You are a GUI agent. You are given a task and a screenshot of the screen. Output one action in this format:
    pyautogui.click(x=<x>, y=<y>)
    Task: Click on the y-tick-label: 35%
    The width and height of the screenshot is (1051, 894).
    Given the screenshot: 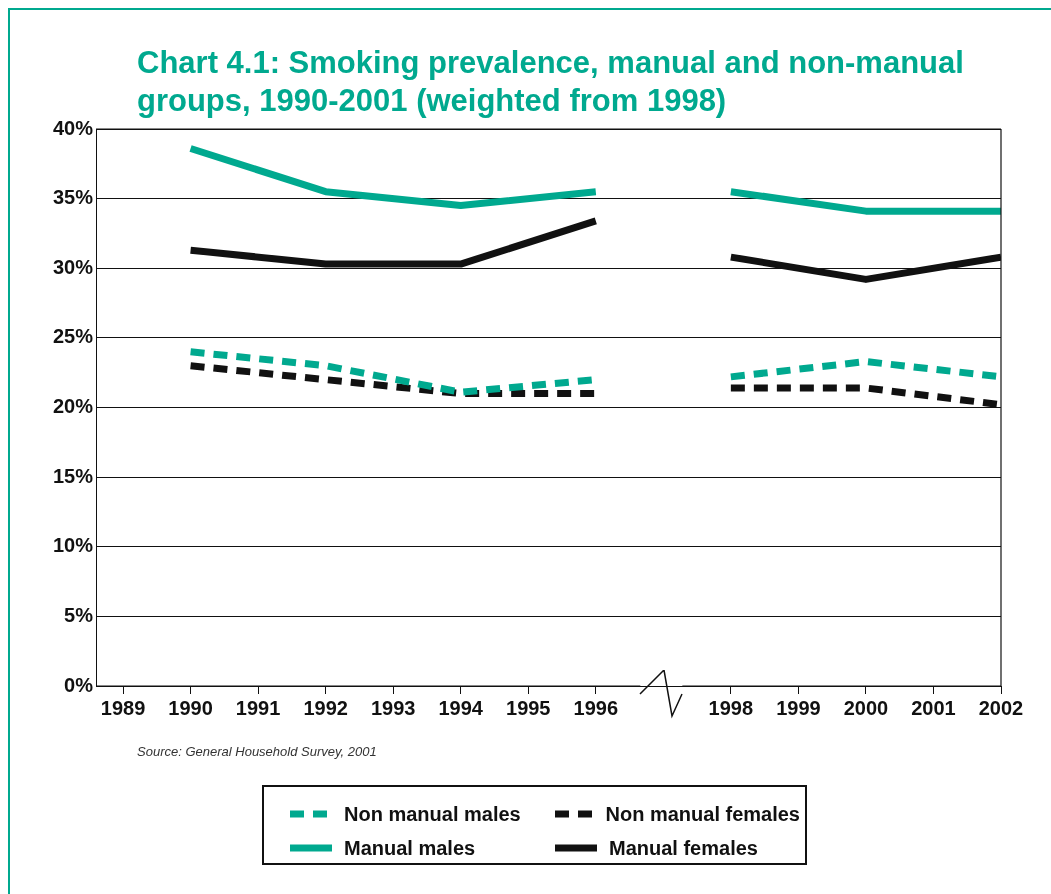 What is the action you would take?
    pyautogui.click(x=73, y=197)
    